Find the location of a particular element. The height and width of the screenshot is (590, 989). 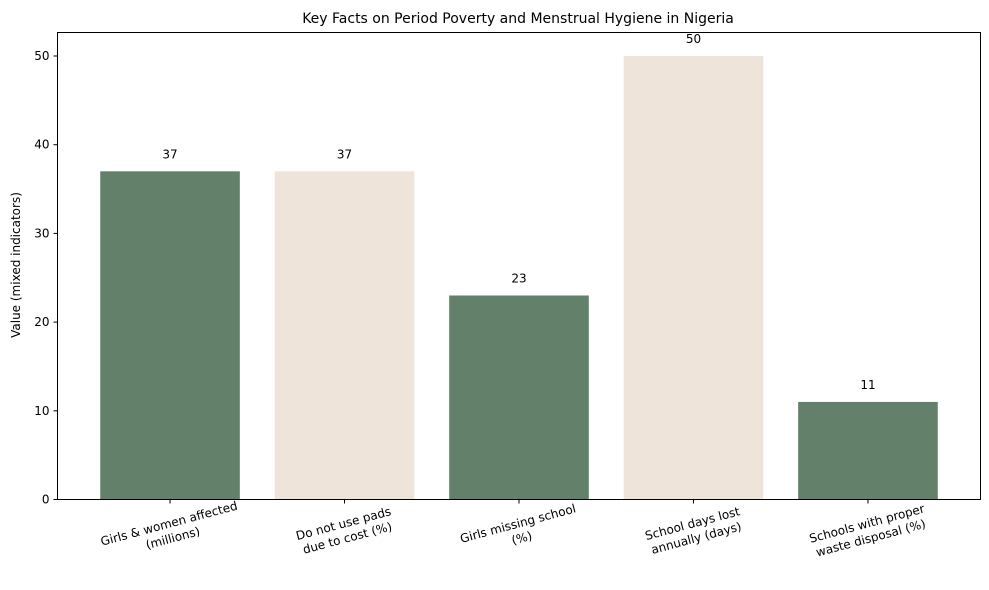

x-tick-label: Girls missing school(%) is located at coordinates (520, 530).